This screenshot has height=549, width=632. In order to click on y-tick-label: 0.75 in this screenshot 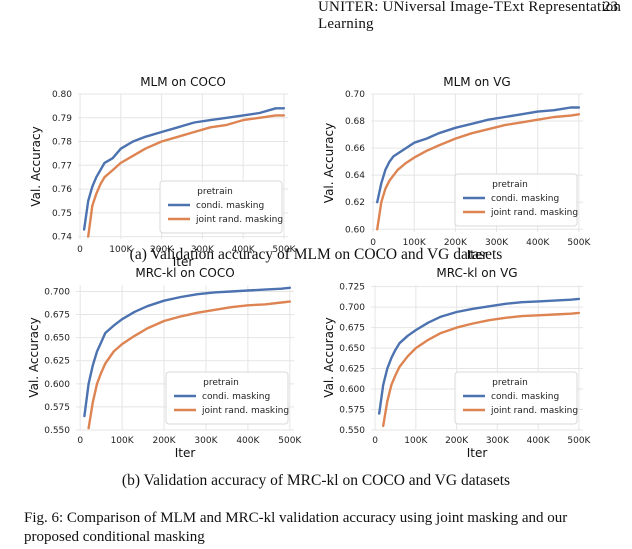, I will do `click(62, 214)`.